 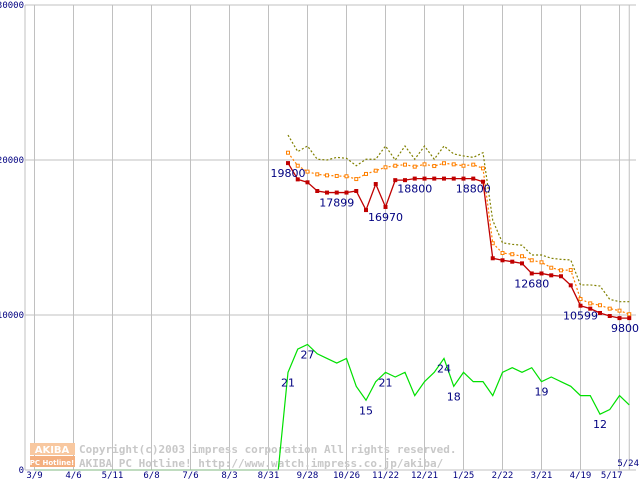 What do you see at coordinates (424, 475) in the screenshot?
I see `x-tick-label: 12/21` at bounding box center [424, 475].